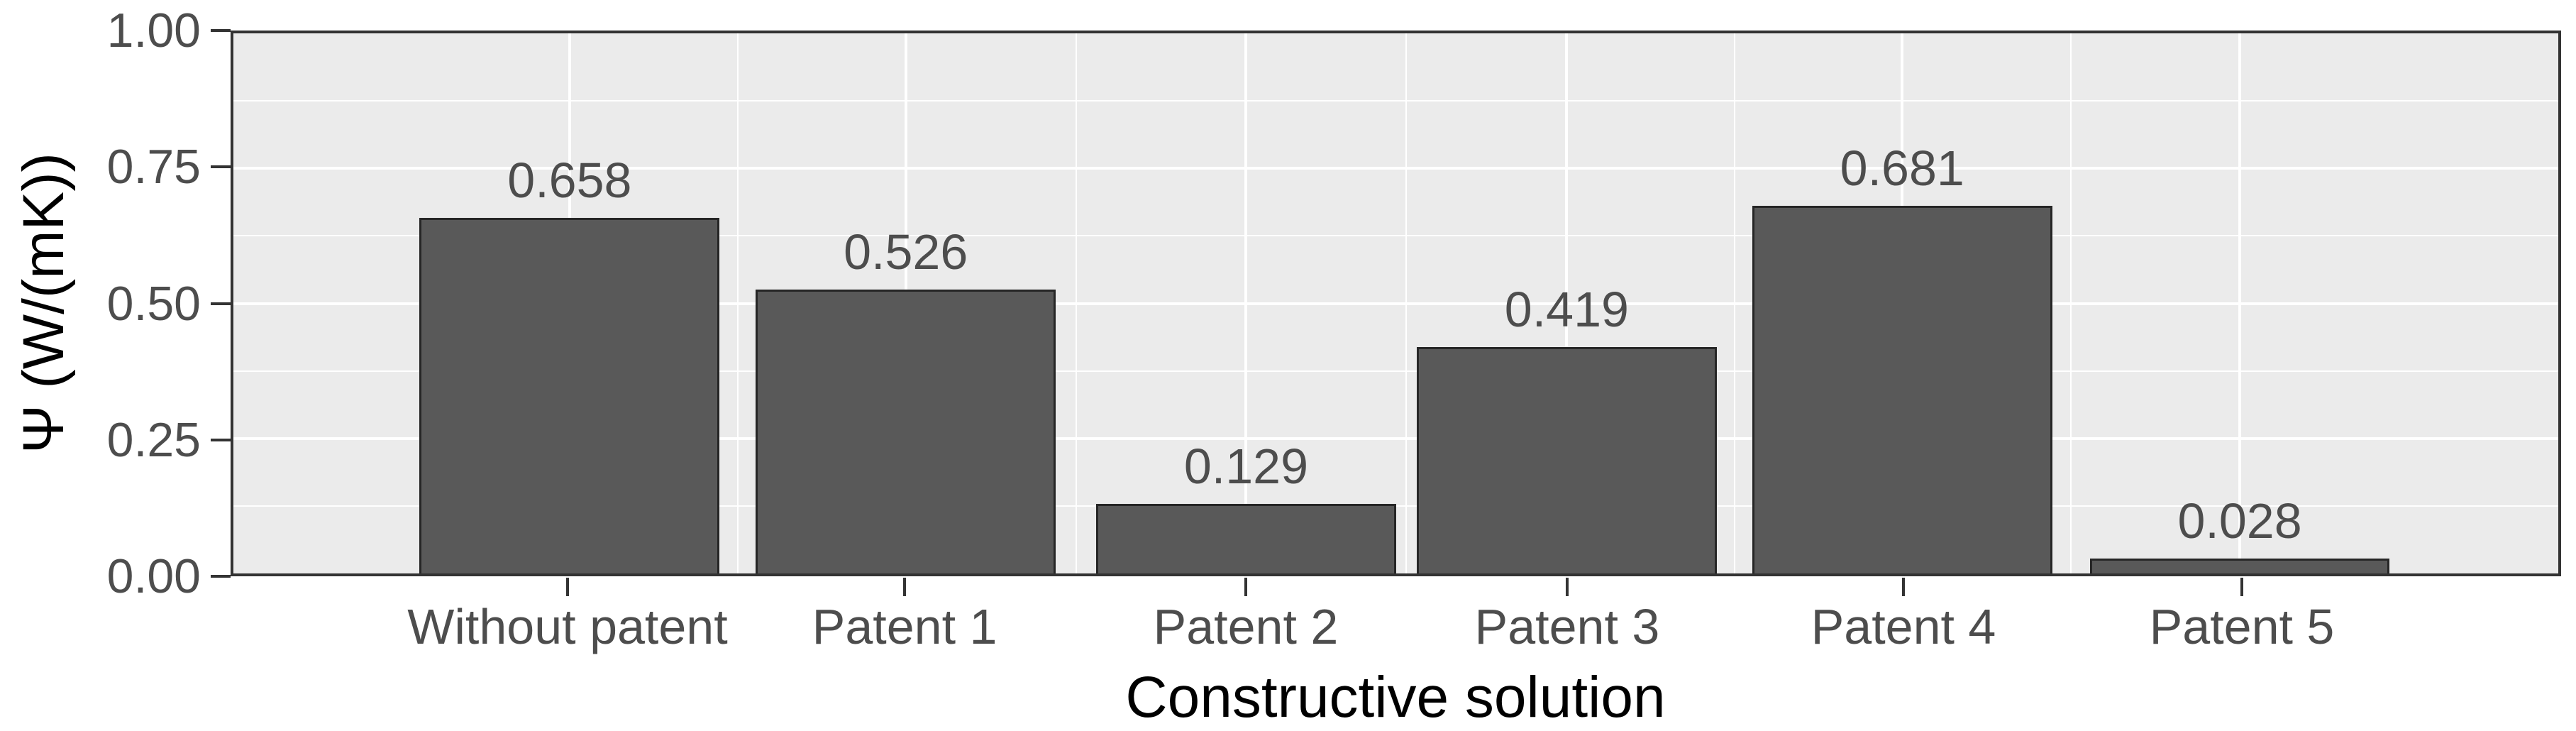 This screenshot has width=2576, height=731. Describe the element at coordinates (1395, 697) in the screenshot. I see `x-axis-title: Constructive solution` at that location.